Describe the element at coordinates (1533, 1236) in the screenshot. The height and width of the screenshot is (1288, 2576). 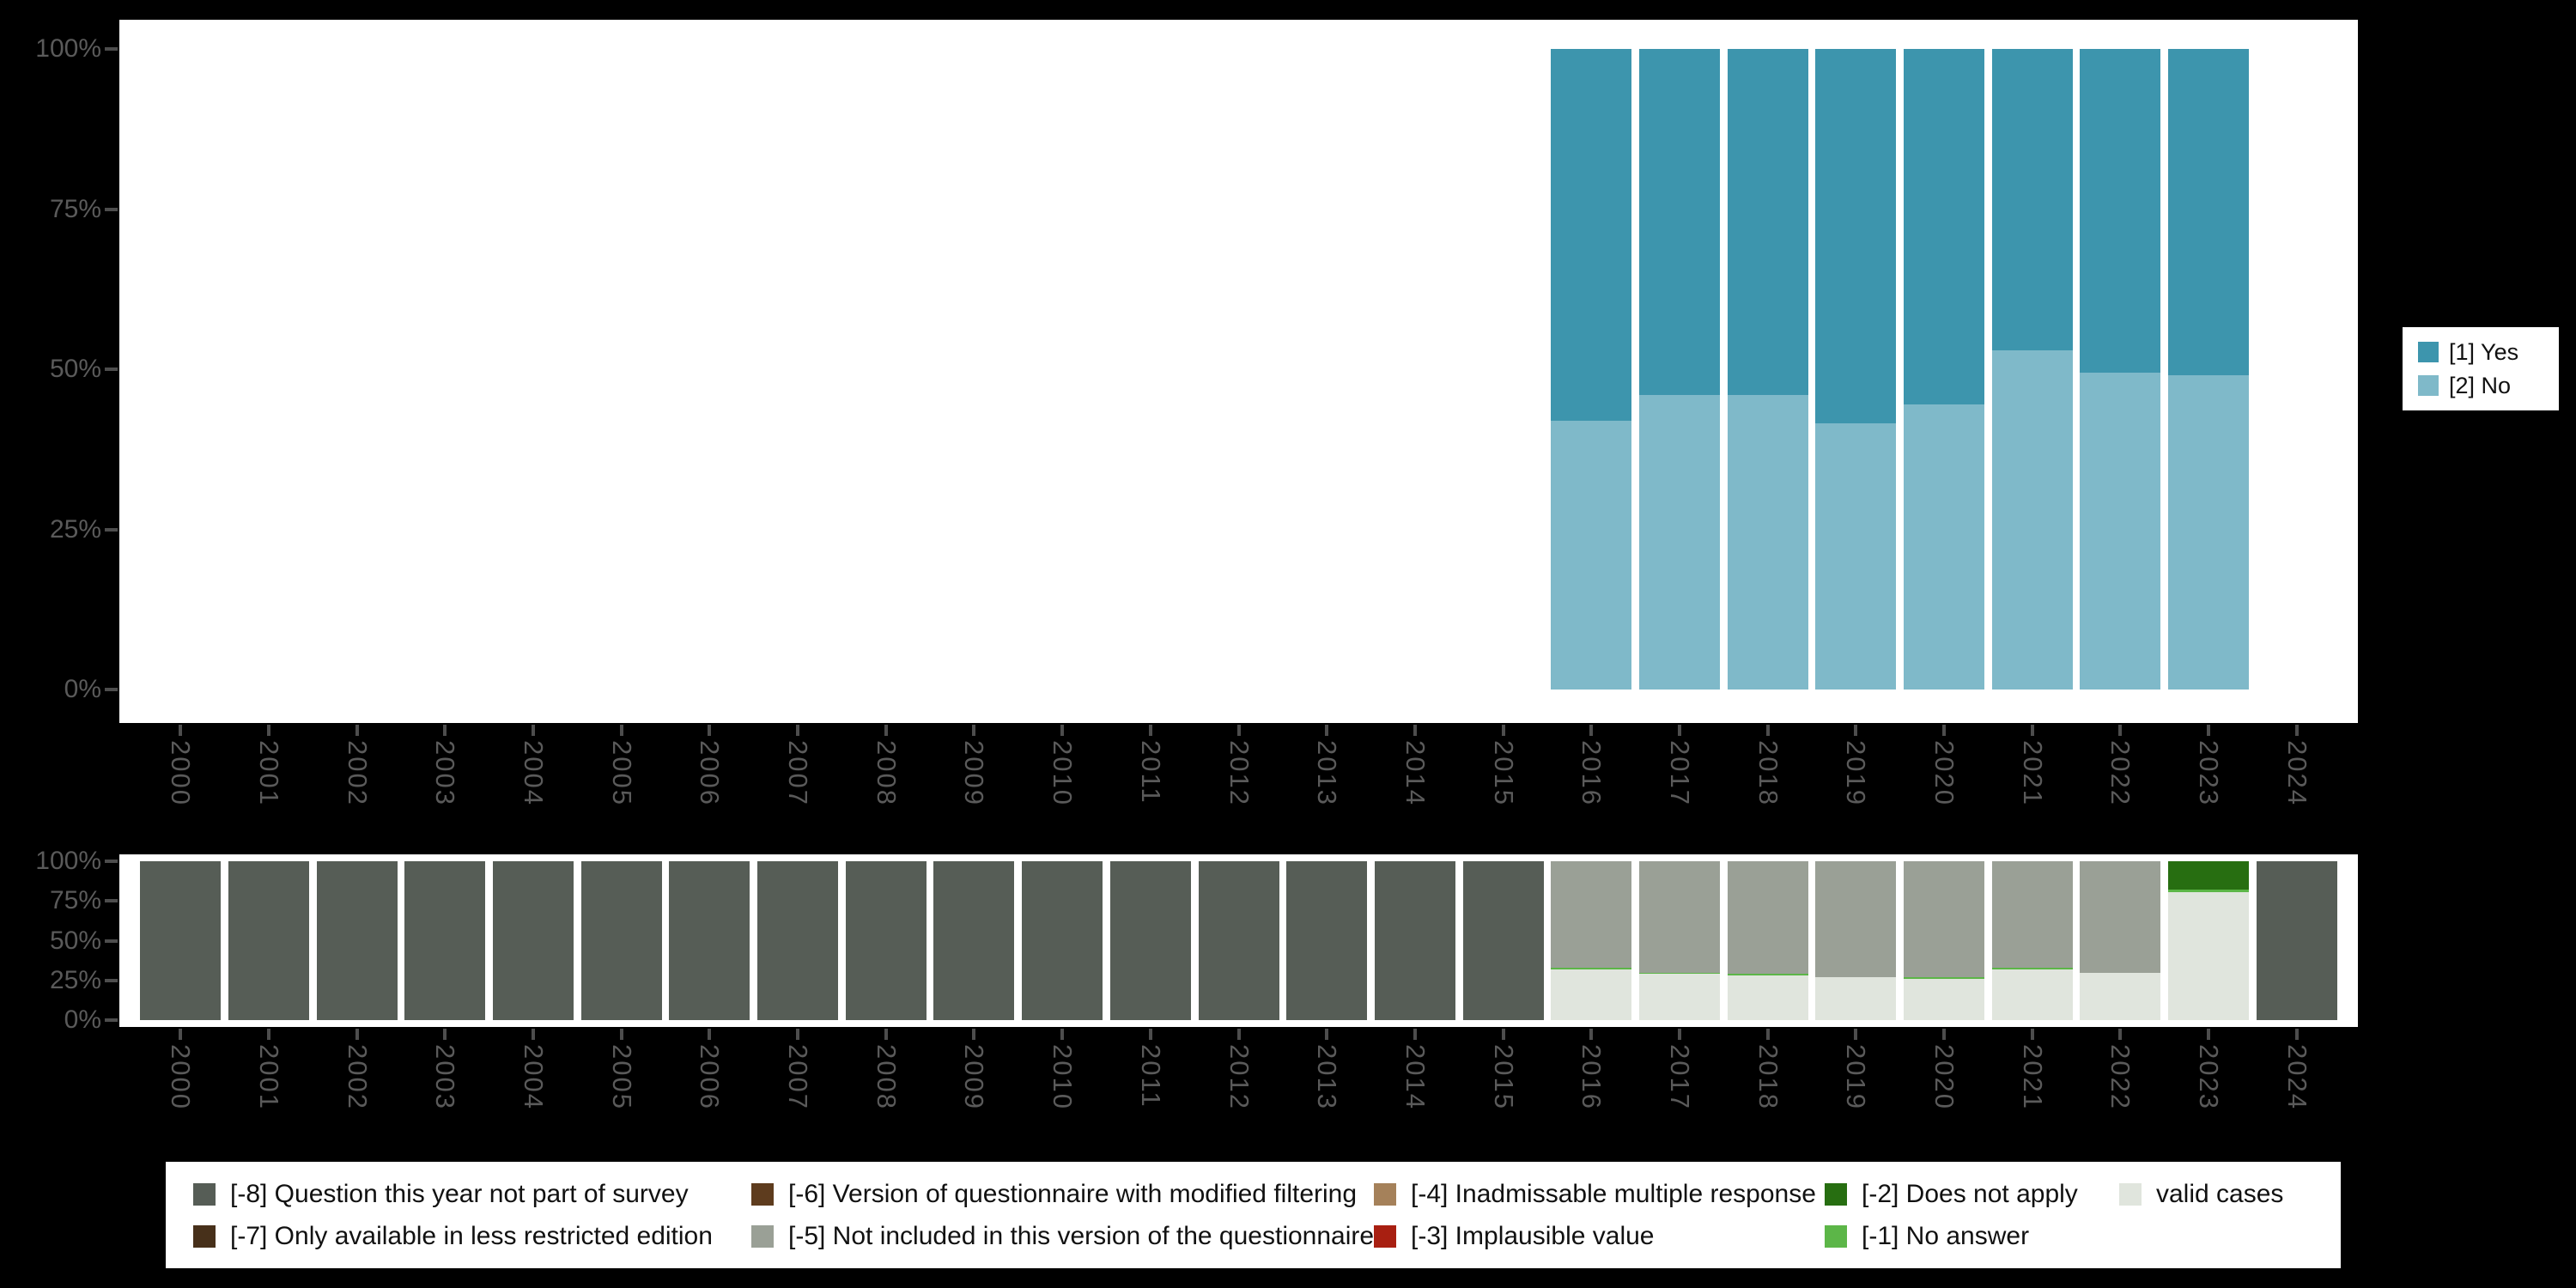
I see `legend-label: [-3] Implausible value` at that location.